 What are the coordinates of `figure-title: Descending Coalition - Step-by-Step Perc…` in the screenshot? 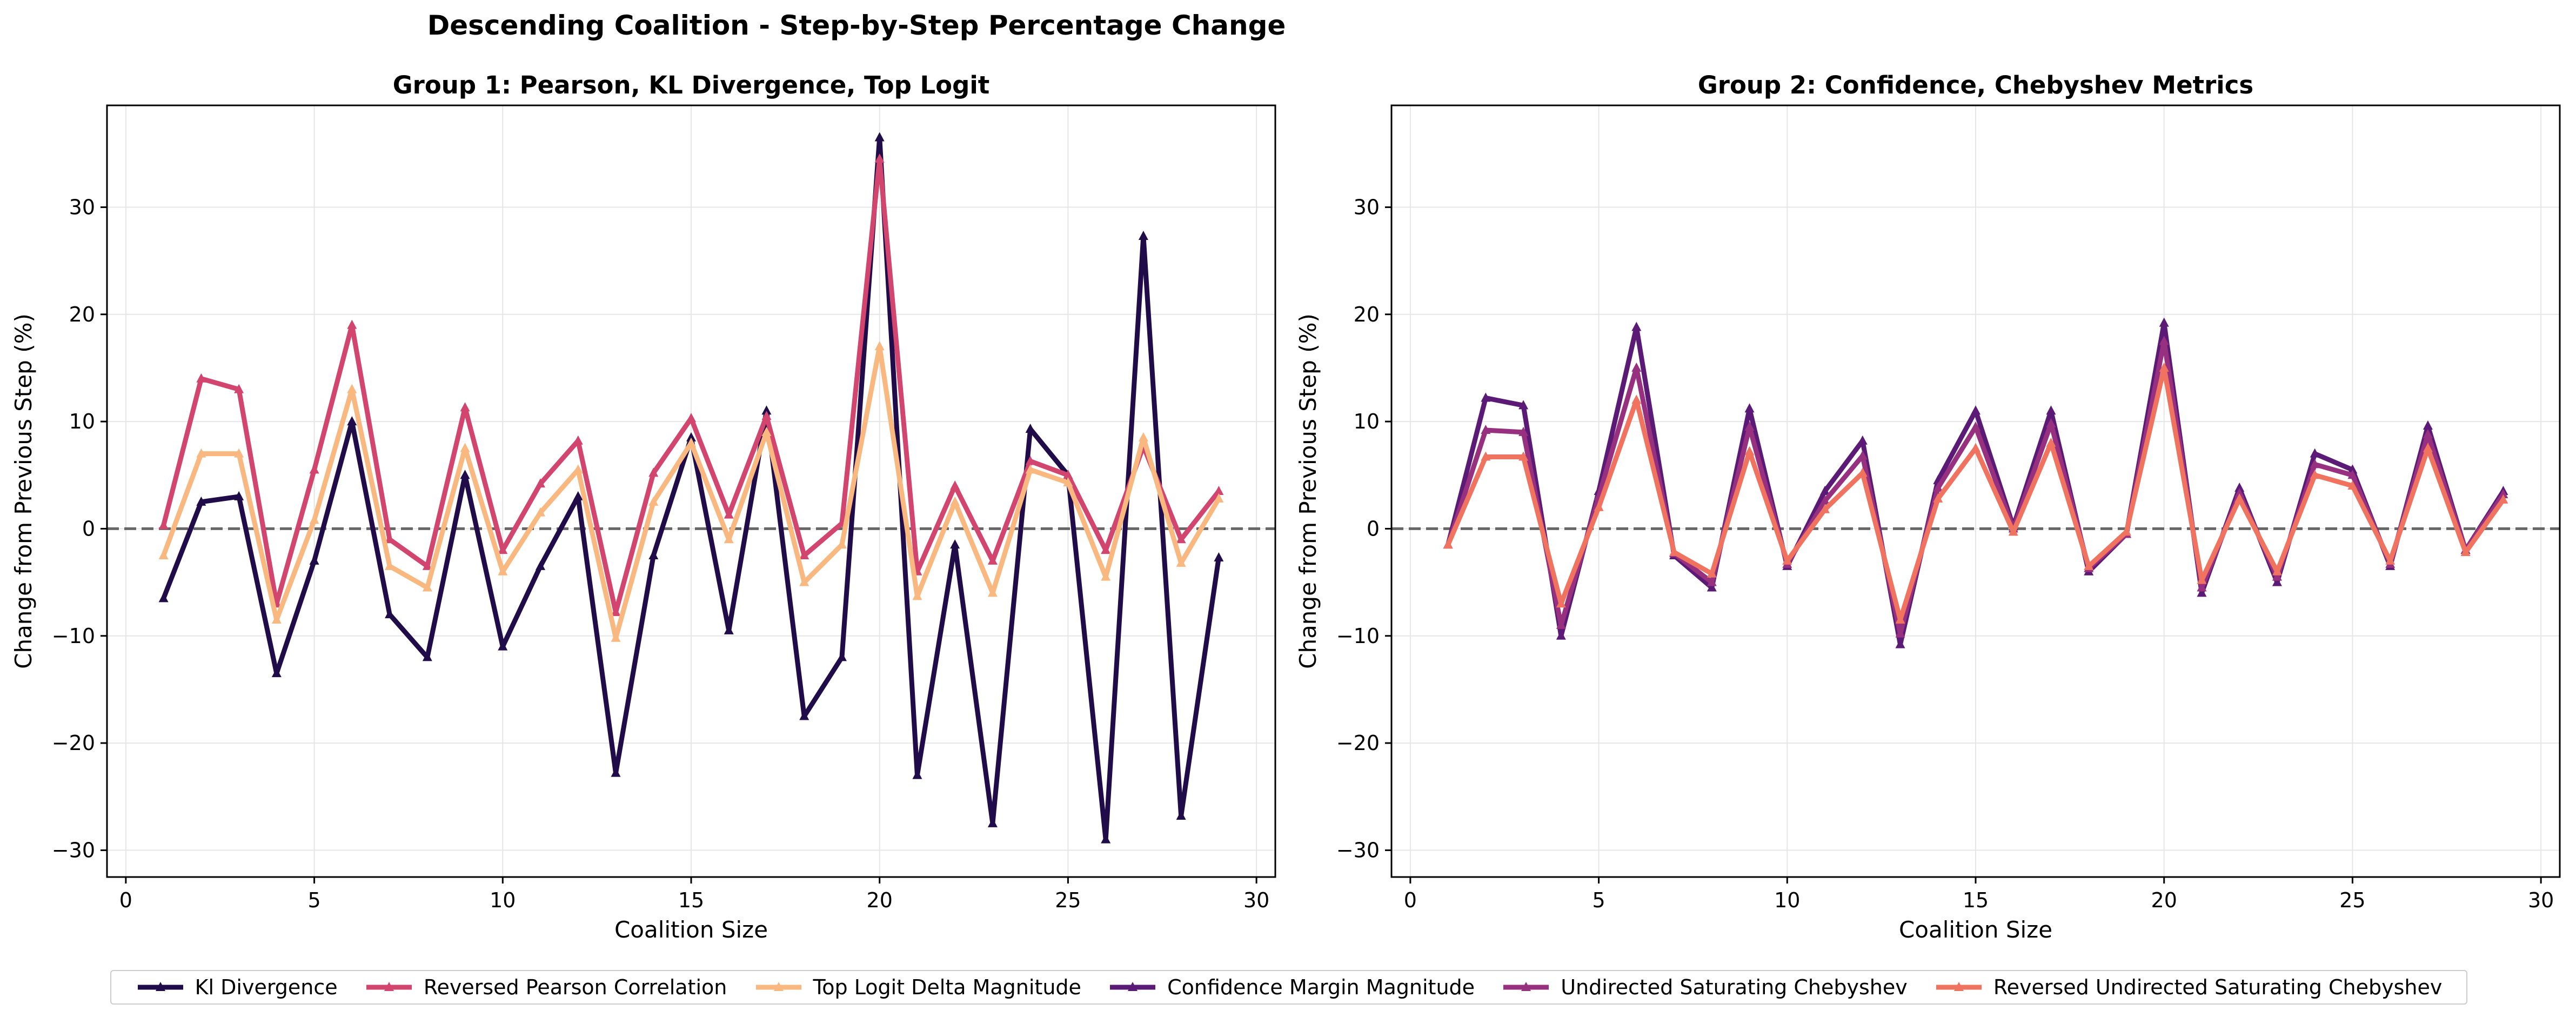 It's located at (856, 25).